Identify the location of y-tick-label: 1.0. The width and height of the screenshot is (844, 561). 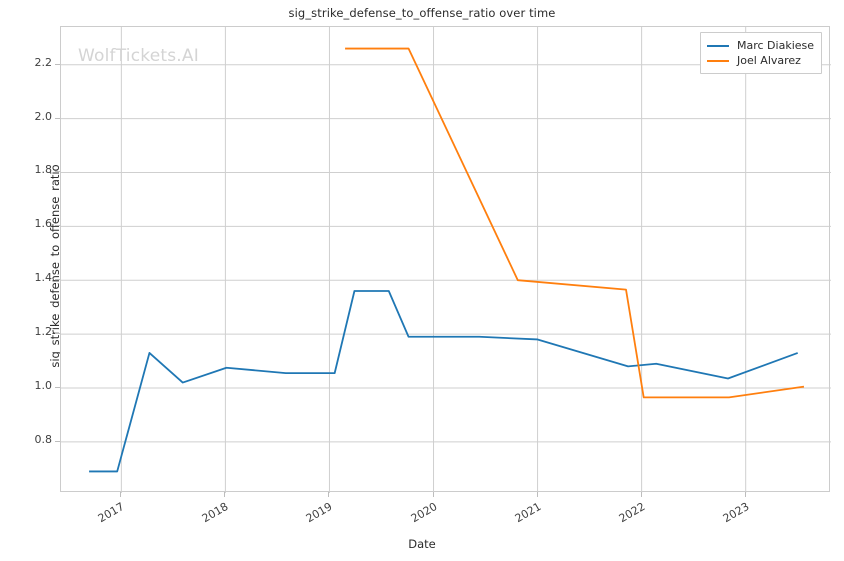
(43, 385).